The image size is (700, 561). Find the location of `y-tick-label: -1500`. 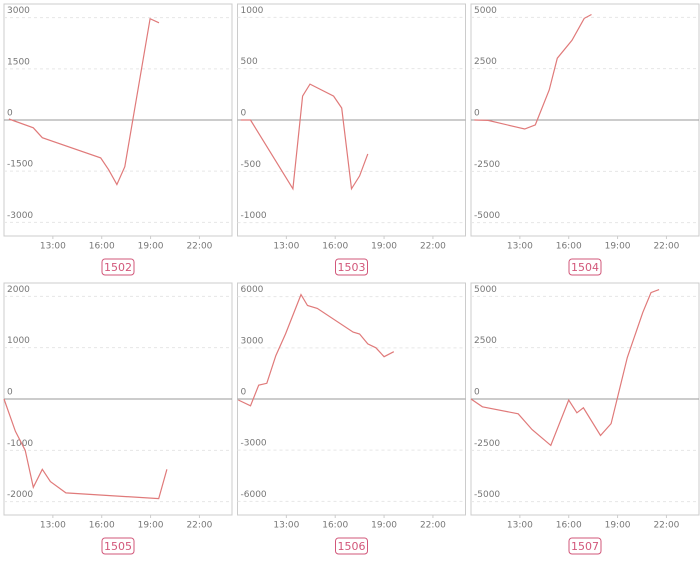

y-tick-label: -1500 is located at coordinates (20, 165).